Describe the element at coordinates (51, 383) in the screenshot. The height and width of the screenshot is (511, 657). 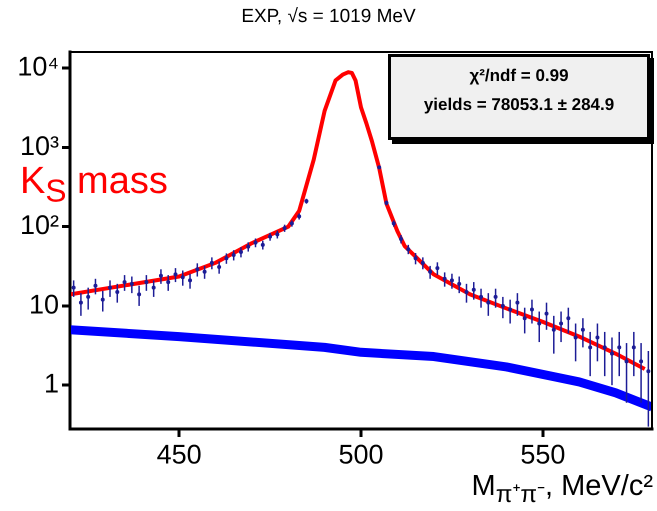
I see `y-tick-label: 1` at that location.